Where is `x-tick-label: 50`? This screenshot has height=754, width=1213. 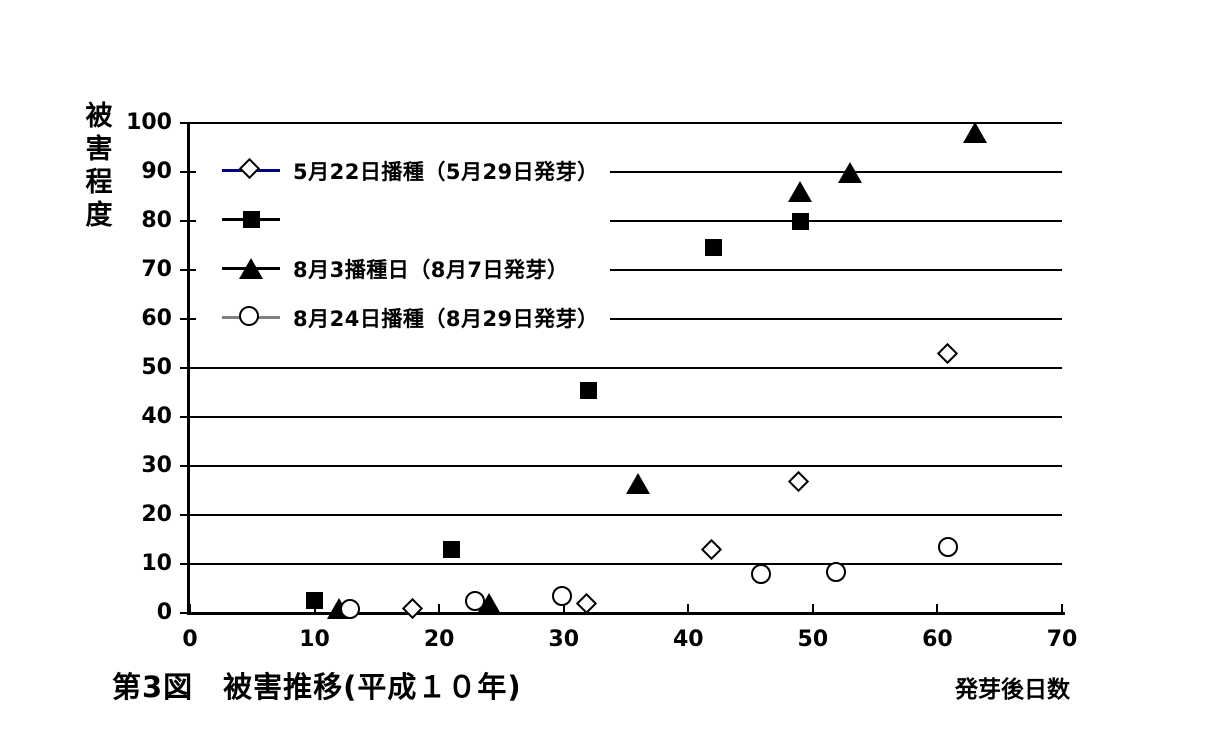
x-tick-label: 50 is located at coordinates (813, 639).